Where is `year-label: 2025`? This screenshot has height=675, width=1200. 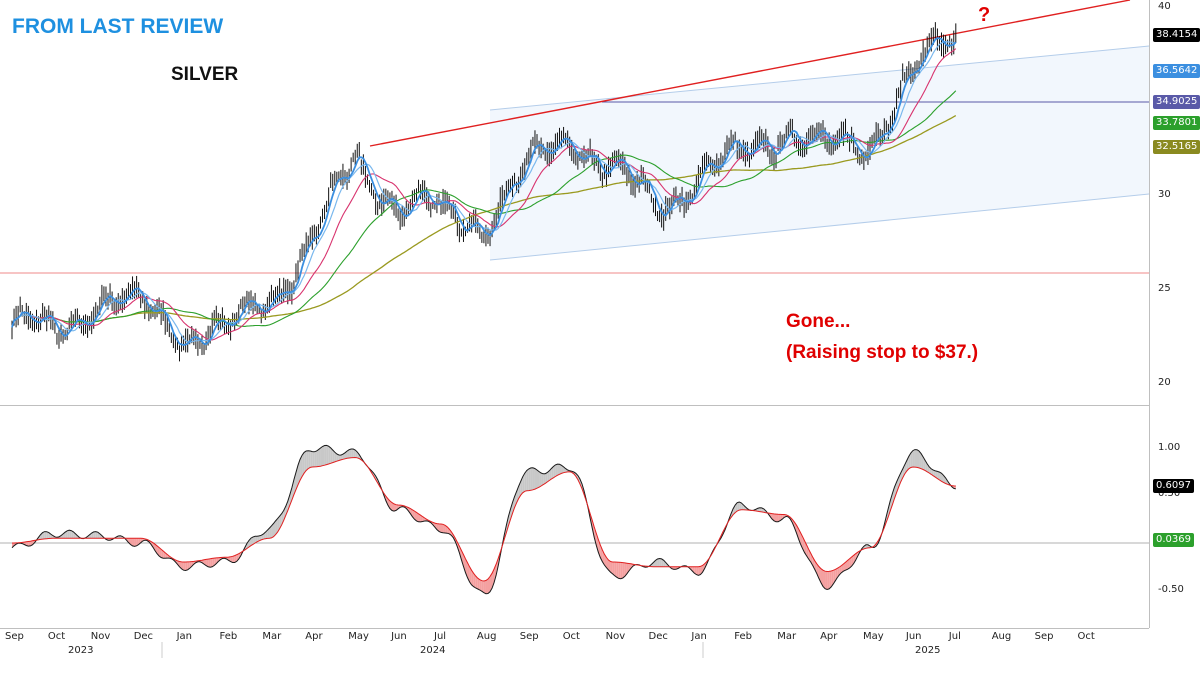 year-label: 2025 is located at coordinates (928, 650).